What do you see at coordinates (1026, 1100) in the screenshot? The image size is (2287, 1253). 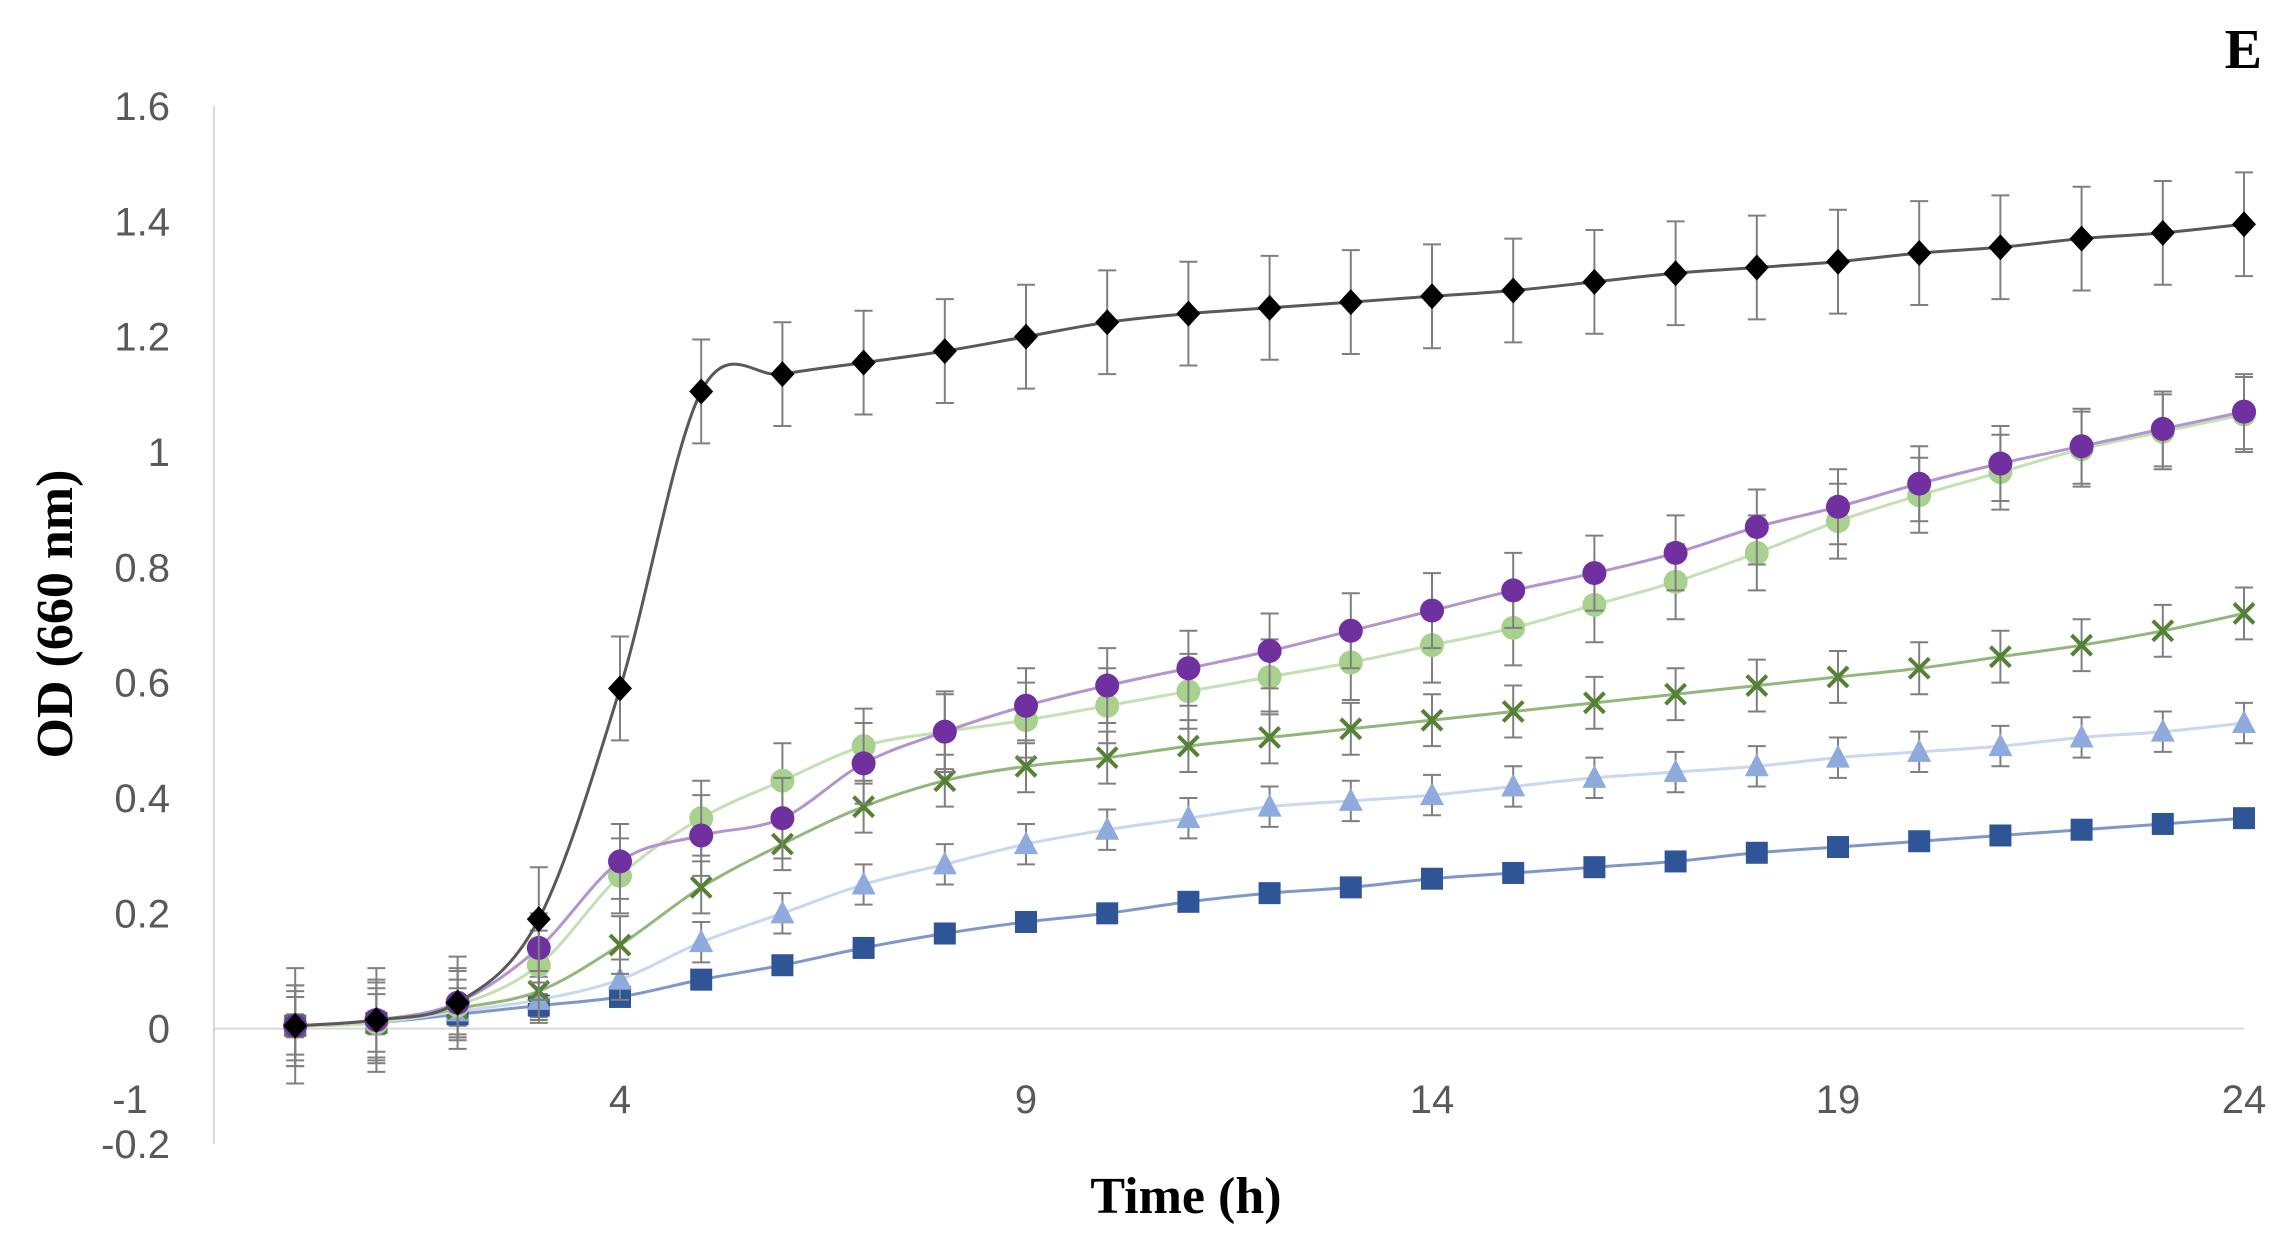 I see `x-tick-label: 9` at bounding box center [1026, 1100].